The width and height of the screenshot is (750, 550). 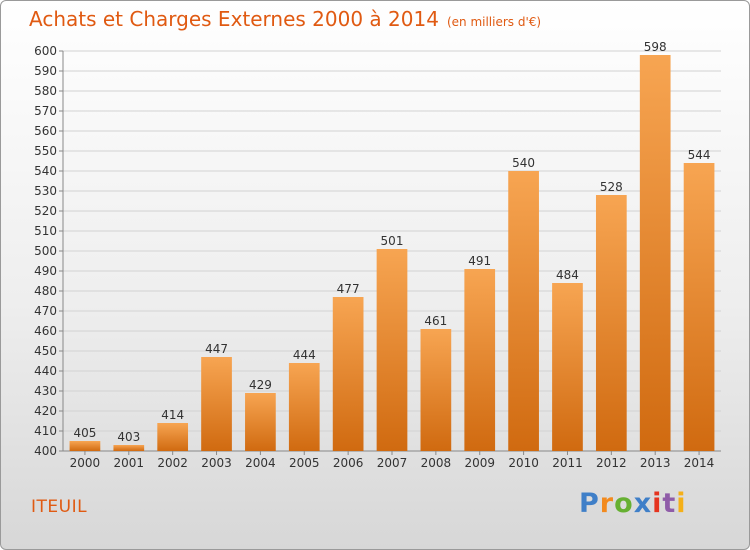 I want to click on y-tick-label: 450, so click(x=45, y=351).